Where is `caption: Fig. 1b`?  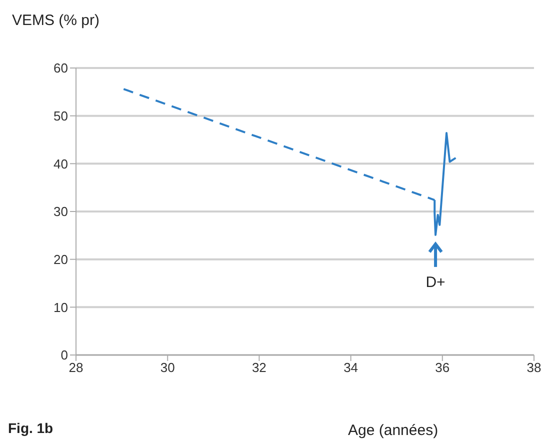 caption: Fig. 1b is located at coordinates (31, 428).